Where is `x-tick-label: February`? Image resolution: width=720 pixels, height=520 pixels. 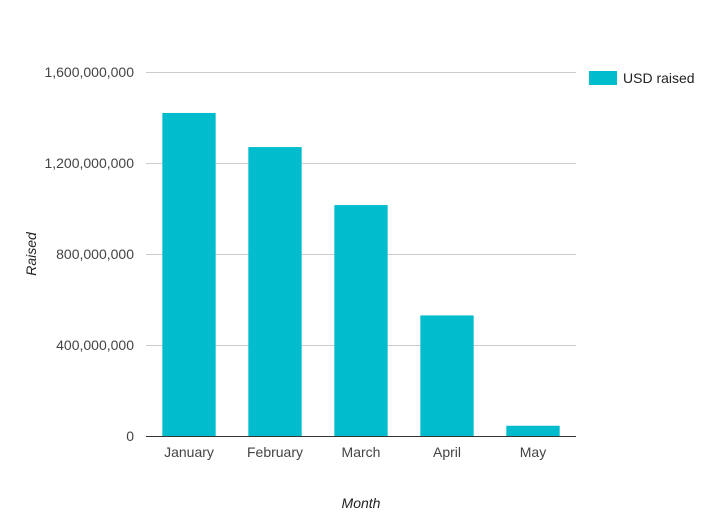
x-tick-label: February is located at coordinates (275, 452).